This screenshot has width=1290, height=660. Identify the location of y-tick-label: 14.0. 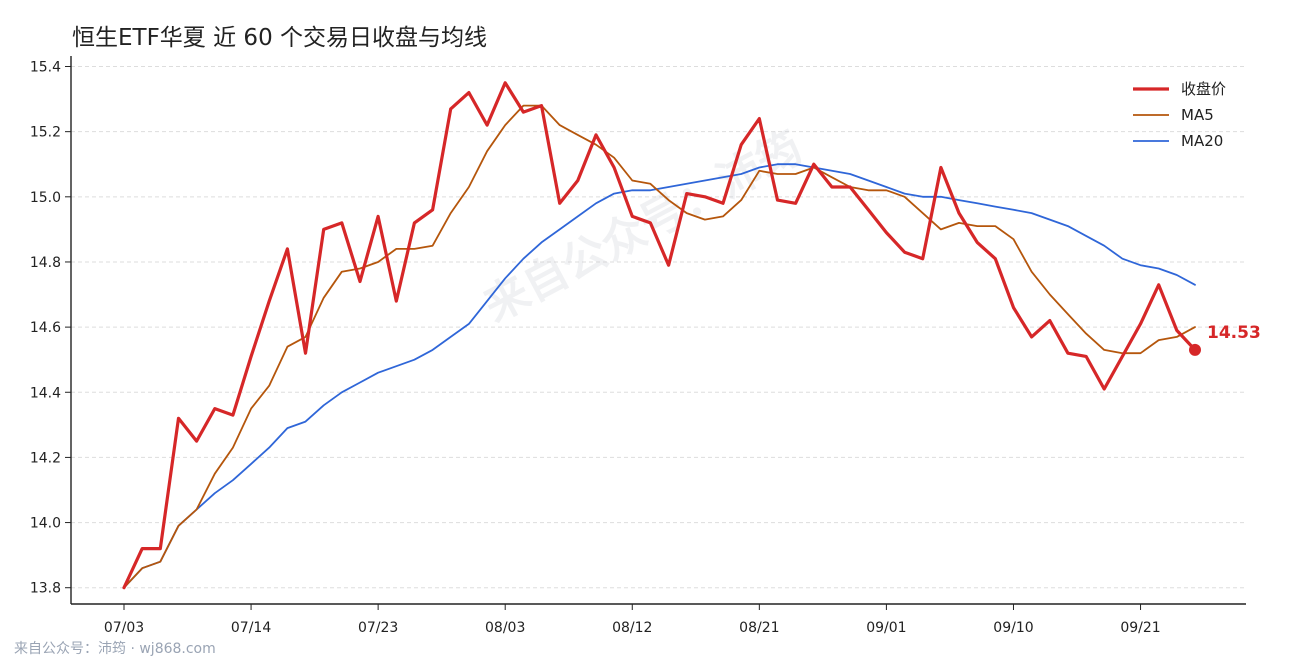
(45, 524).